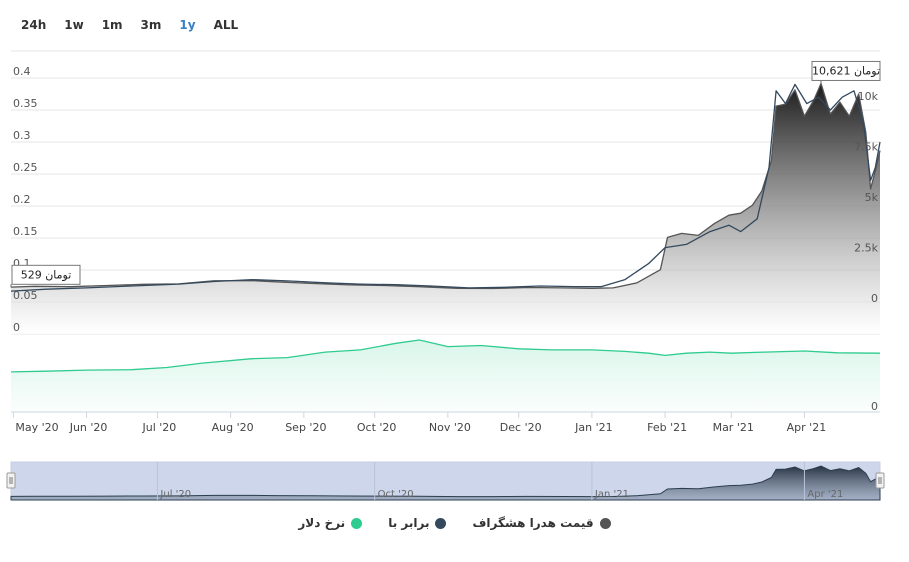 The width and height of the screenshot is (909, 562). I want to click on y-tick-label: 0.2, so click(22, 199).